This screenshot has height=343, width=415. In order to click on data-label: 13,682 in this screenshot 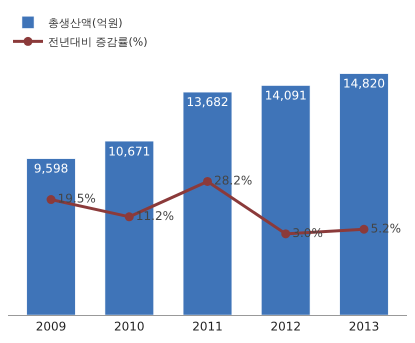, I will do `click(207, 102)`.